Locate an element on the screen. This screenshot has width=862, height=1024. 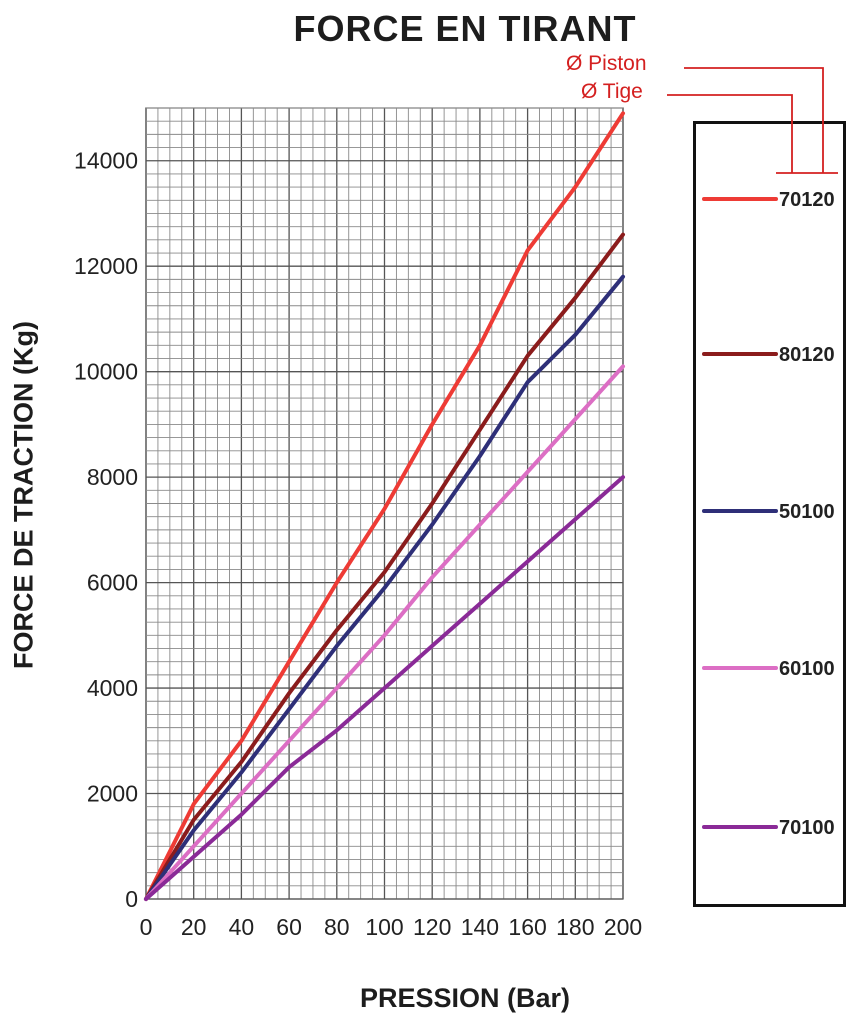
legend-label-60100: 60100 is located at coordinates (807, 669).